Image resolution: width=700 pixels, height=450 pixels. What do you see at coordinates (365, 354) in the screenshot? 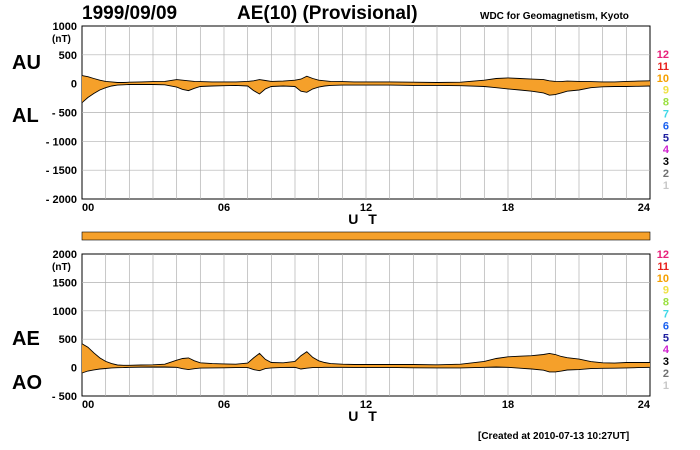
I see `series-ae-line` at bounding box center [365, 354].